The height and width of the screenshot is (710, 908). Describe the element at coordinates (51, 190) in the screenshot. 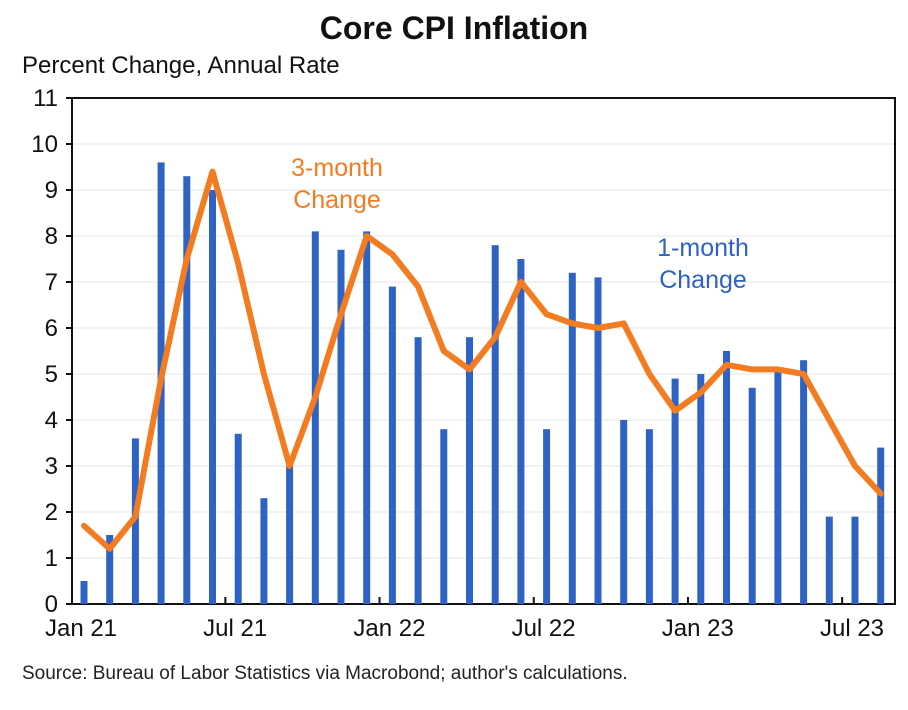

I see `y-tick-label: 9` at that location.